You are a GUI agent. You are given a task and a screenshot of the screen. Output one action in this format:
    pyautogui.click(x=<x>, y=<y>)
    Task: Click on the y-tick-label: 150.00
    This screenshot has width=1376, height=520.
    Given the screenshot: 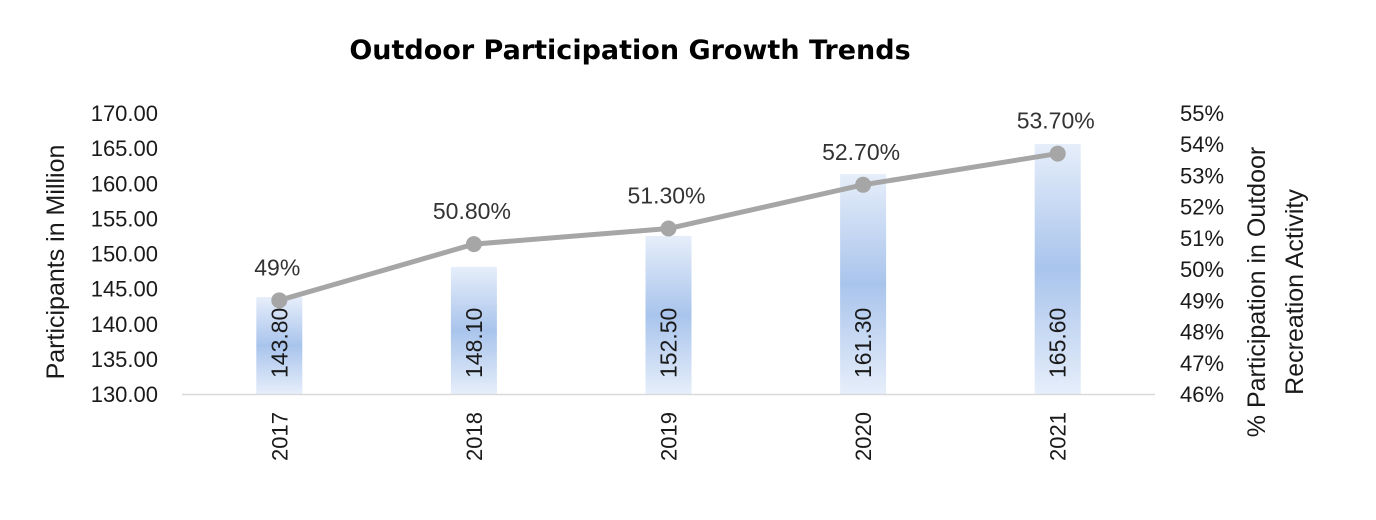 What is the action you would take?
    pyautogui.click(x=124, y=254)
    